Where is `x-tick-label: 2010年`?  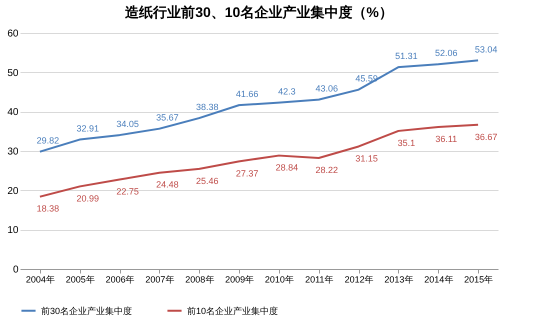 x-tick-label: 2010年 is located at coordinates (279, 279).